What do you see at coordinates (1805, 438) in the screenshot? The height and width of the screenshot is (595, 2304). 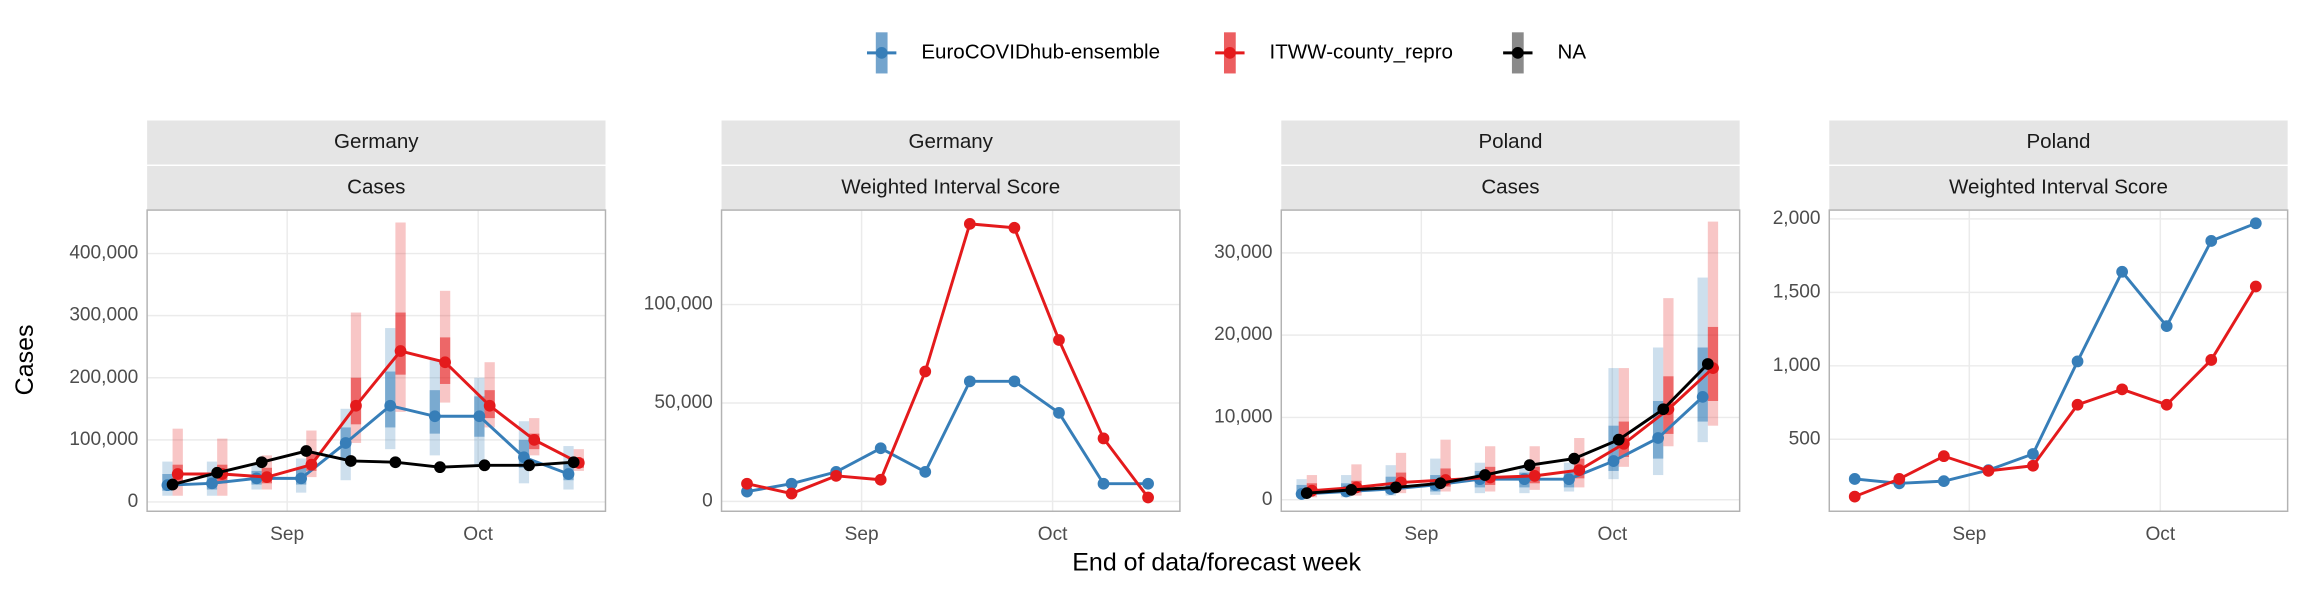 I see `y-tick-label: 500` at bounding box center [1805, 438].